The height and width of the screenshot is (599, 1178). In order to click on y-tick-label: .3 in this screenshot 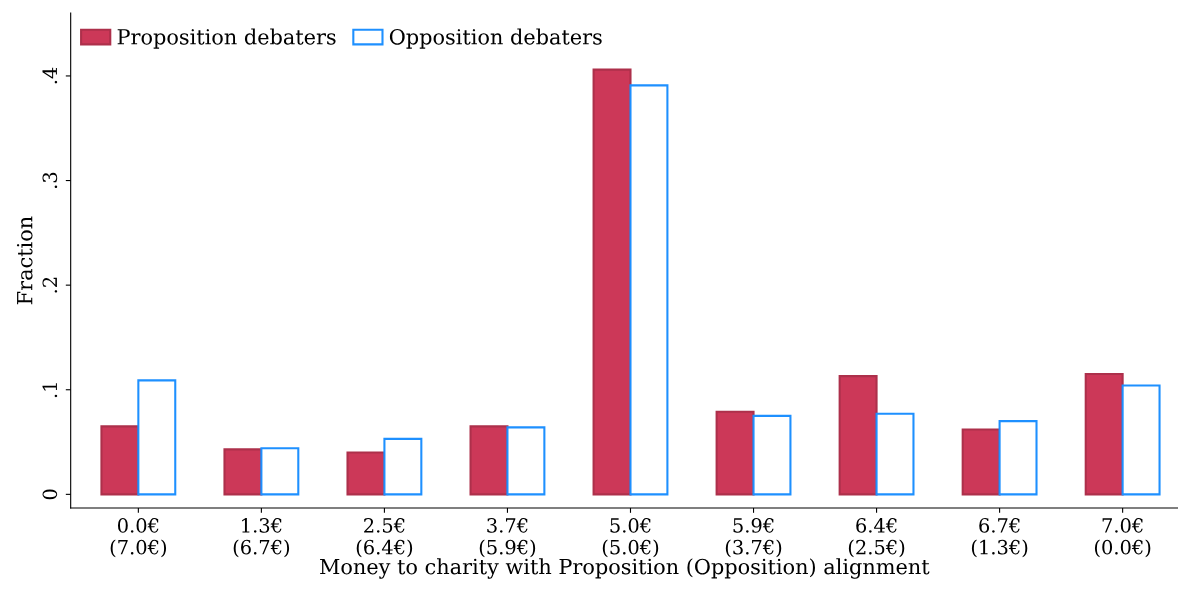, I will do `click(50, 180)`.